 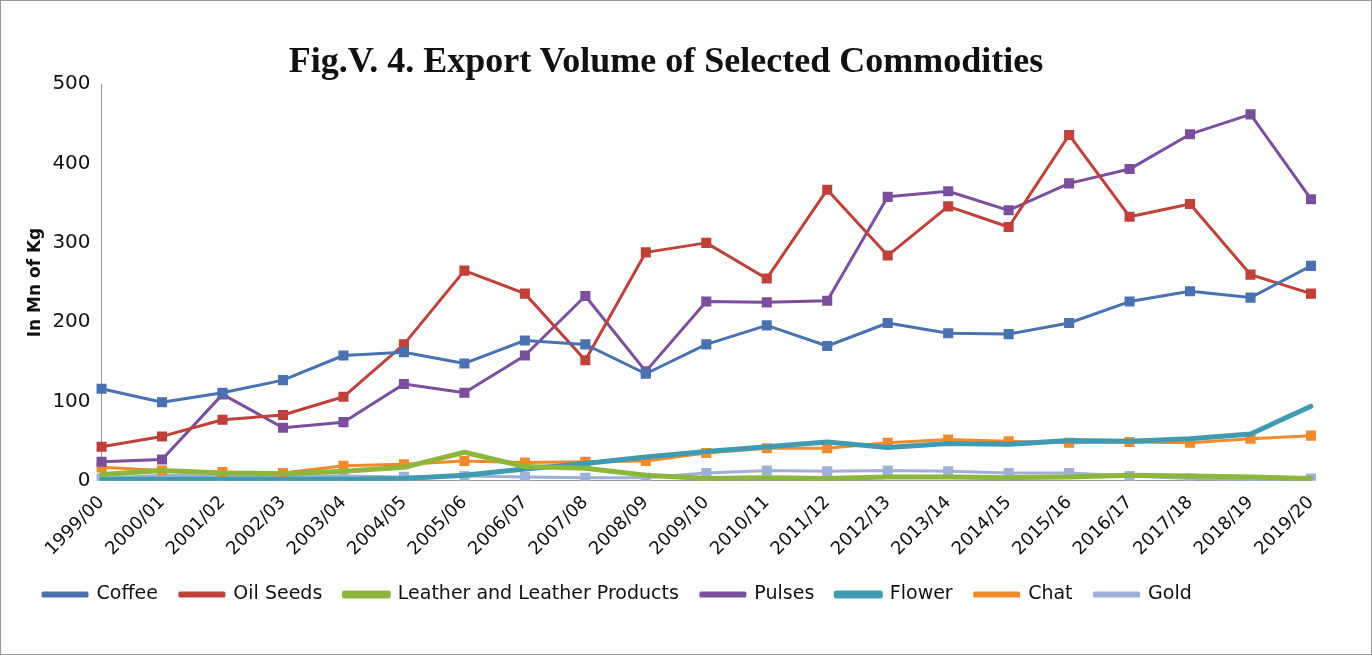 I want to click on y-tick-label: 0, so click(x=84, y=479).